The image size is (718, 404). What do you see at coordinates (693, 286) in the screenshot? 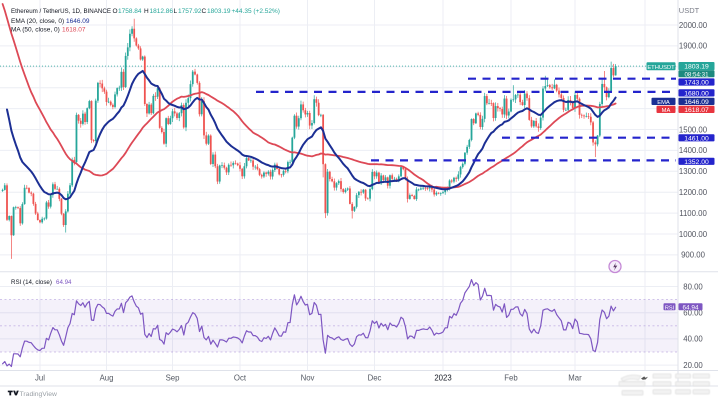
I see `svg-text: 80.00` at bounding box center [693, 286].